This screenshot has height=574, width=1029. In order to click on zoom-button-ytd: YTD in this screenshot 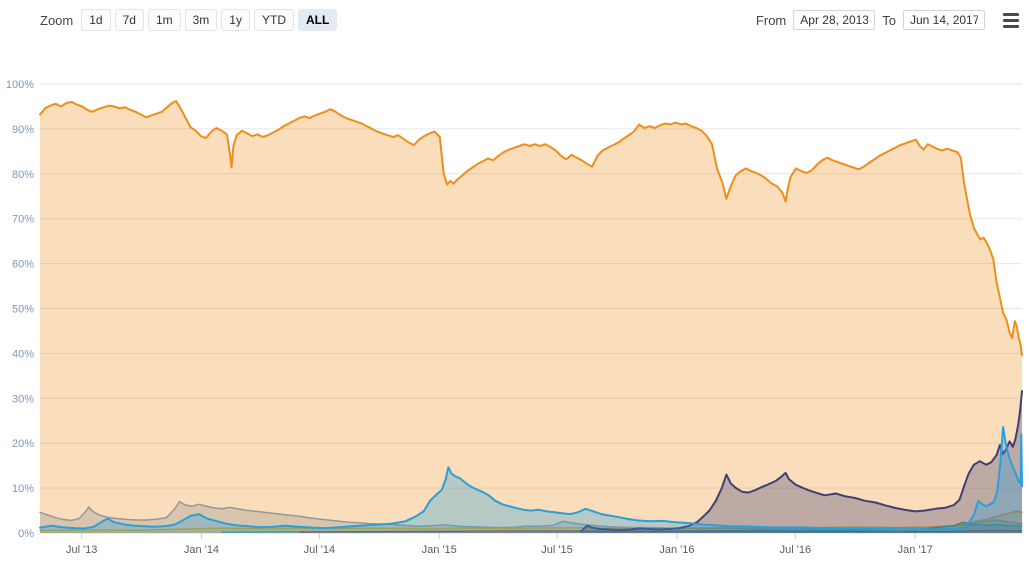, I will do `click(273, 20)`.